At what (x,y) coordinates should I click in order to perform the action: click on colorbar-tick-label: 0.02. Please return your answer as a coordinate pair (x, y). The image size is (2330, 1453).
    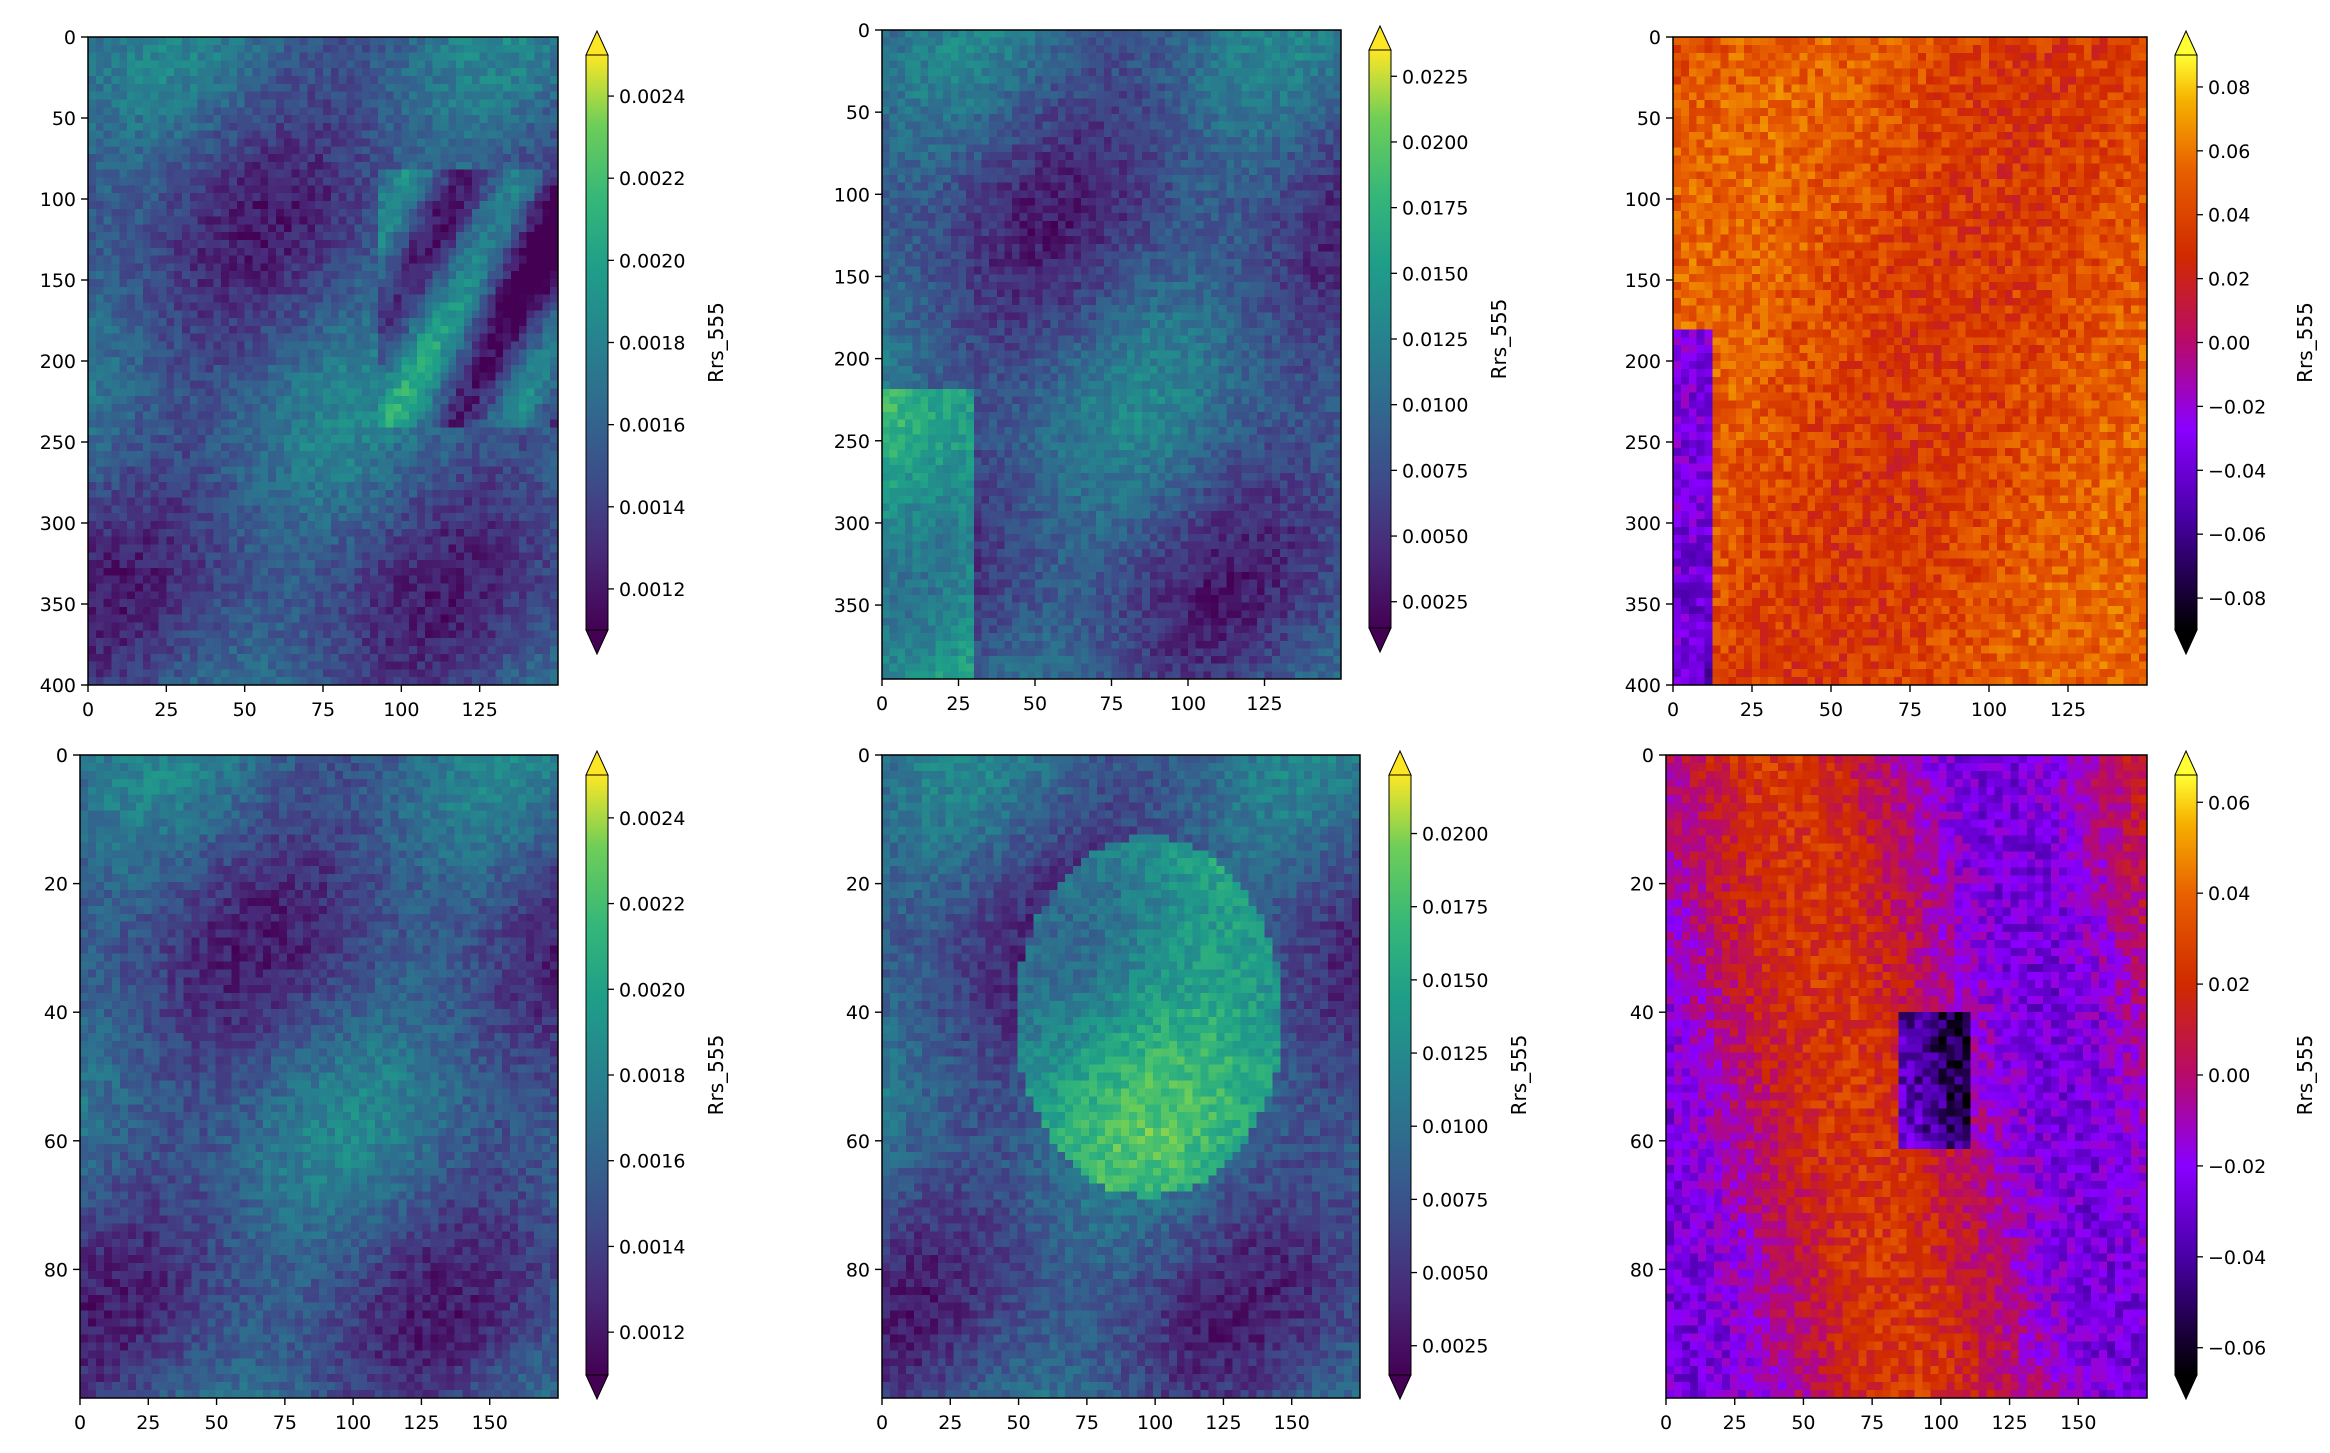
    Looking at the image, I should click on (2229, 985).